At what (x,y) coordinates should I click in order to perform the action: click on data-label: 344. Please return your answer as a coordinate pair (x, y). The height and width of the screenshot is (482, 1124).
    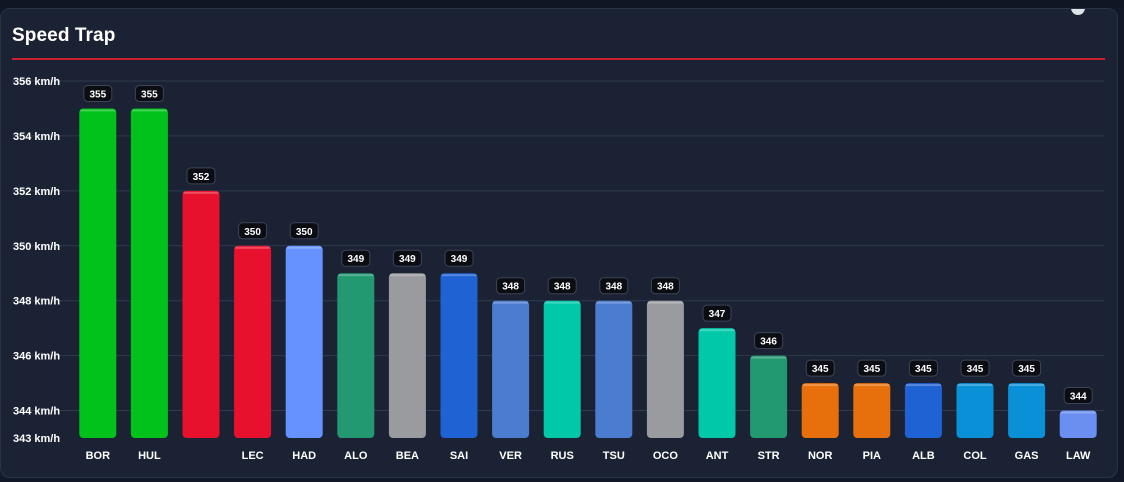
    Looking at the image, I should click on (1078, 397).